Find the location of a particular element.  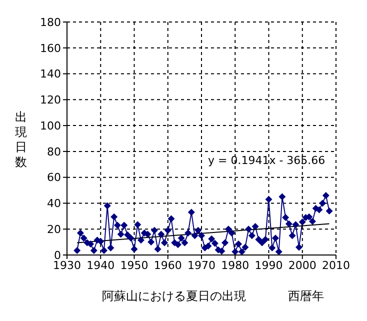

x-tick-label: 1960 is located at coordinates (168, 265).